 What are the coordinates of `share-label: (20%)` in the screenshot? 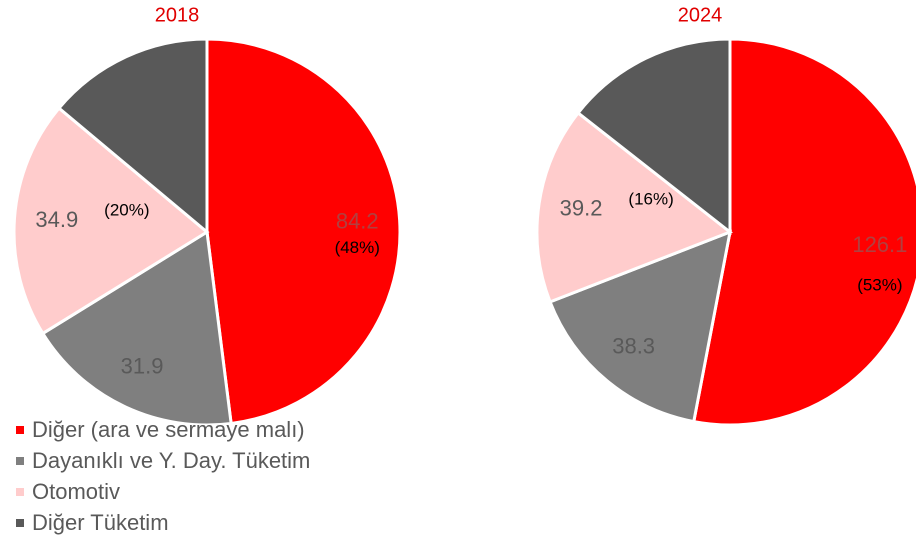 It's located at (126, 210).